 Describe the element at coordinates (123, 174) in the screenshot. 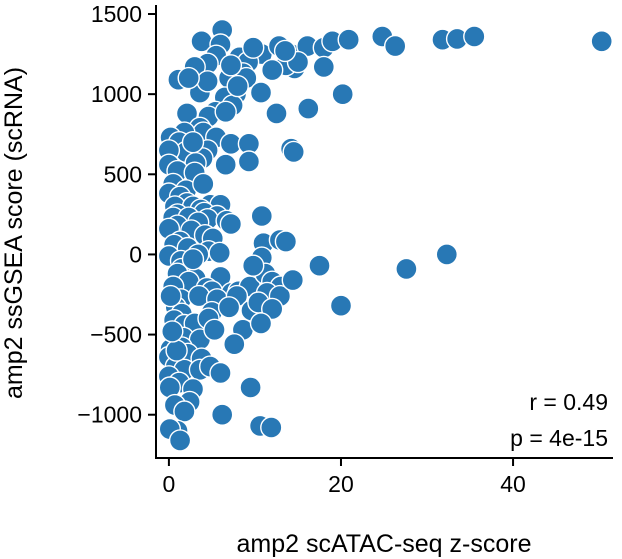

I see `y-tick-label: 500` at that location.